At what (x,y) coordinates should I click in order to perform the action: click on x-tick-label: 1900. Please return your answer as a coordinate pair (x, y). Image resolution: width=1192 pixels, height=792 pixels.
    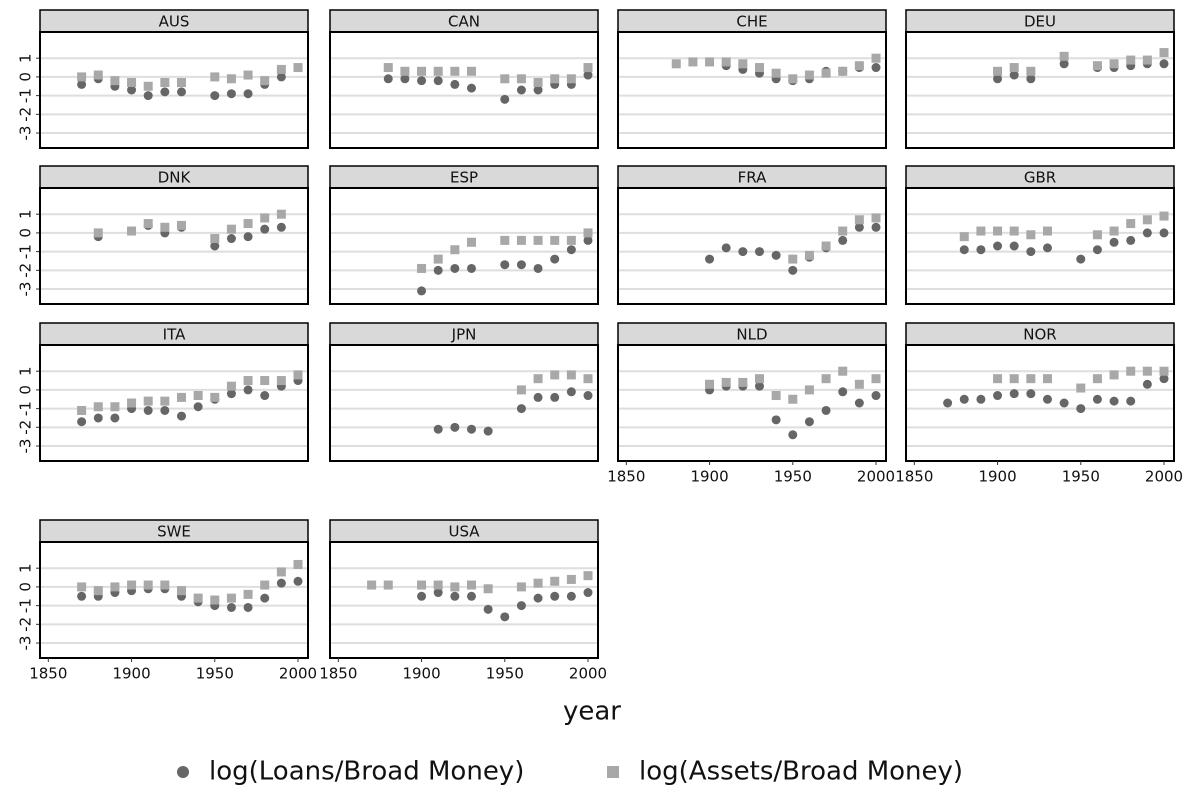
    Looking at the image, I should click on (131, 674).